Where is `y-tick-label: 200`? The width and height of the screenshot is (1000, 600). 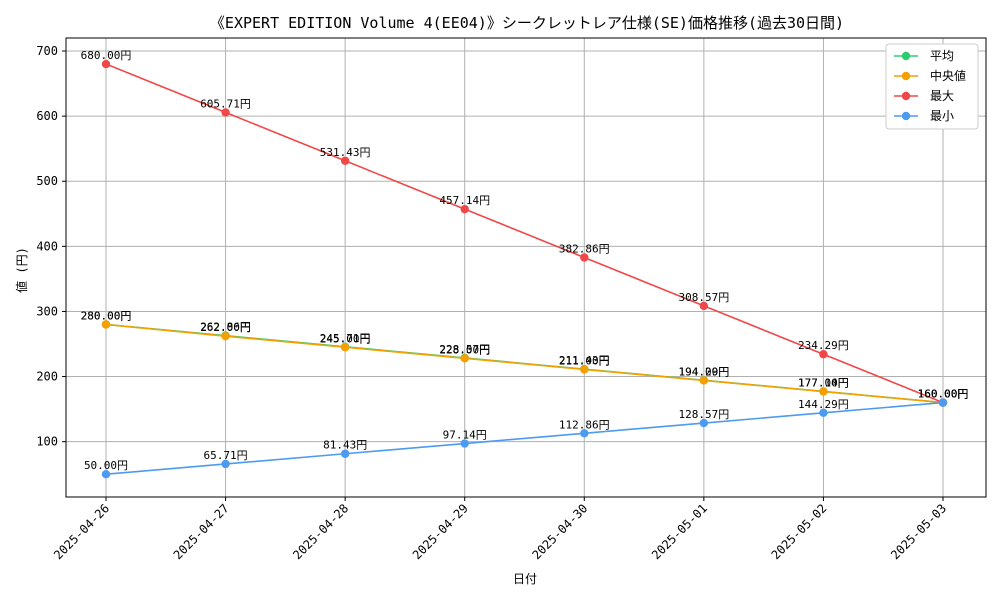
y-tick-label: 200 is located at coordinates (47, 377).